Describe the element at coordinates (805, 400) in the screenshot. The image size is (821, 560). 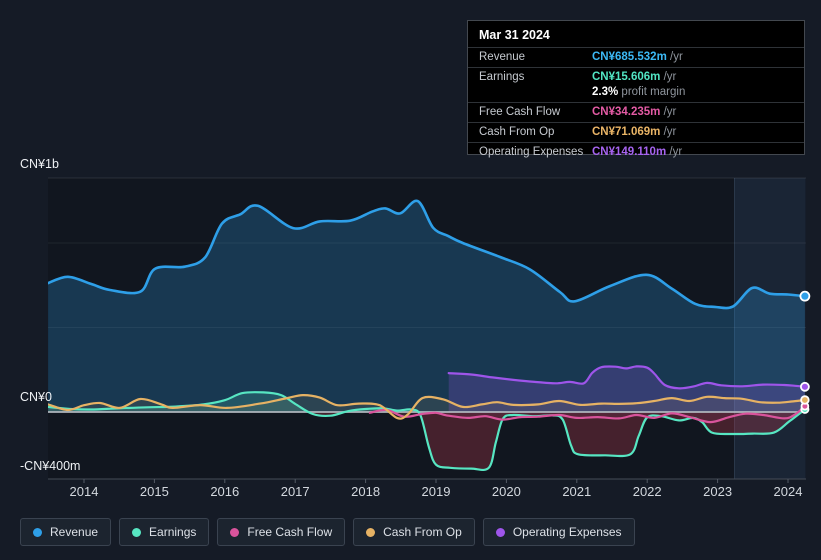
I see `cashop-end-marker` at that location.